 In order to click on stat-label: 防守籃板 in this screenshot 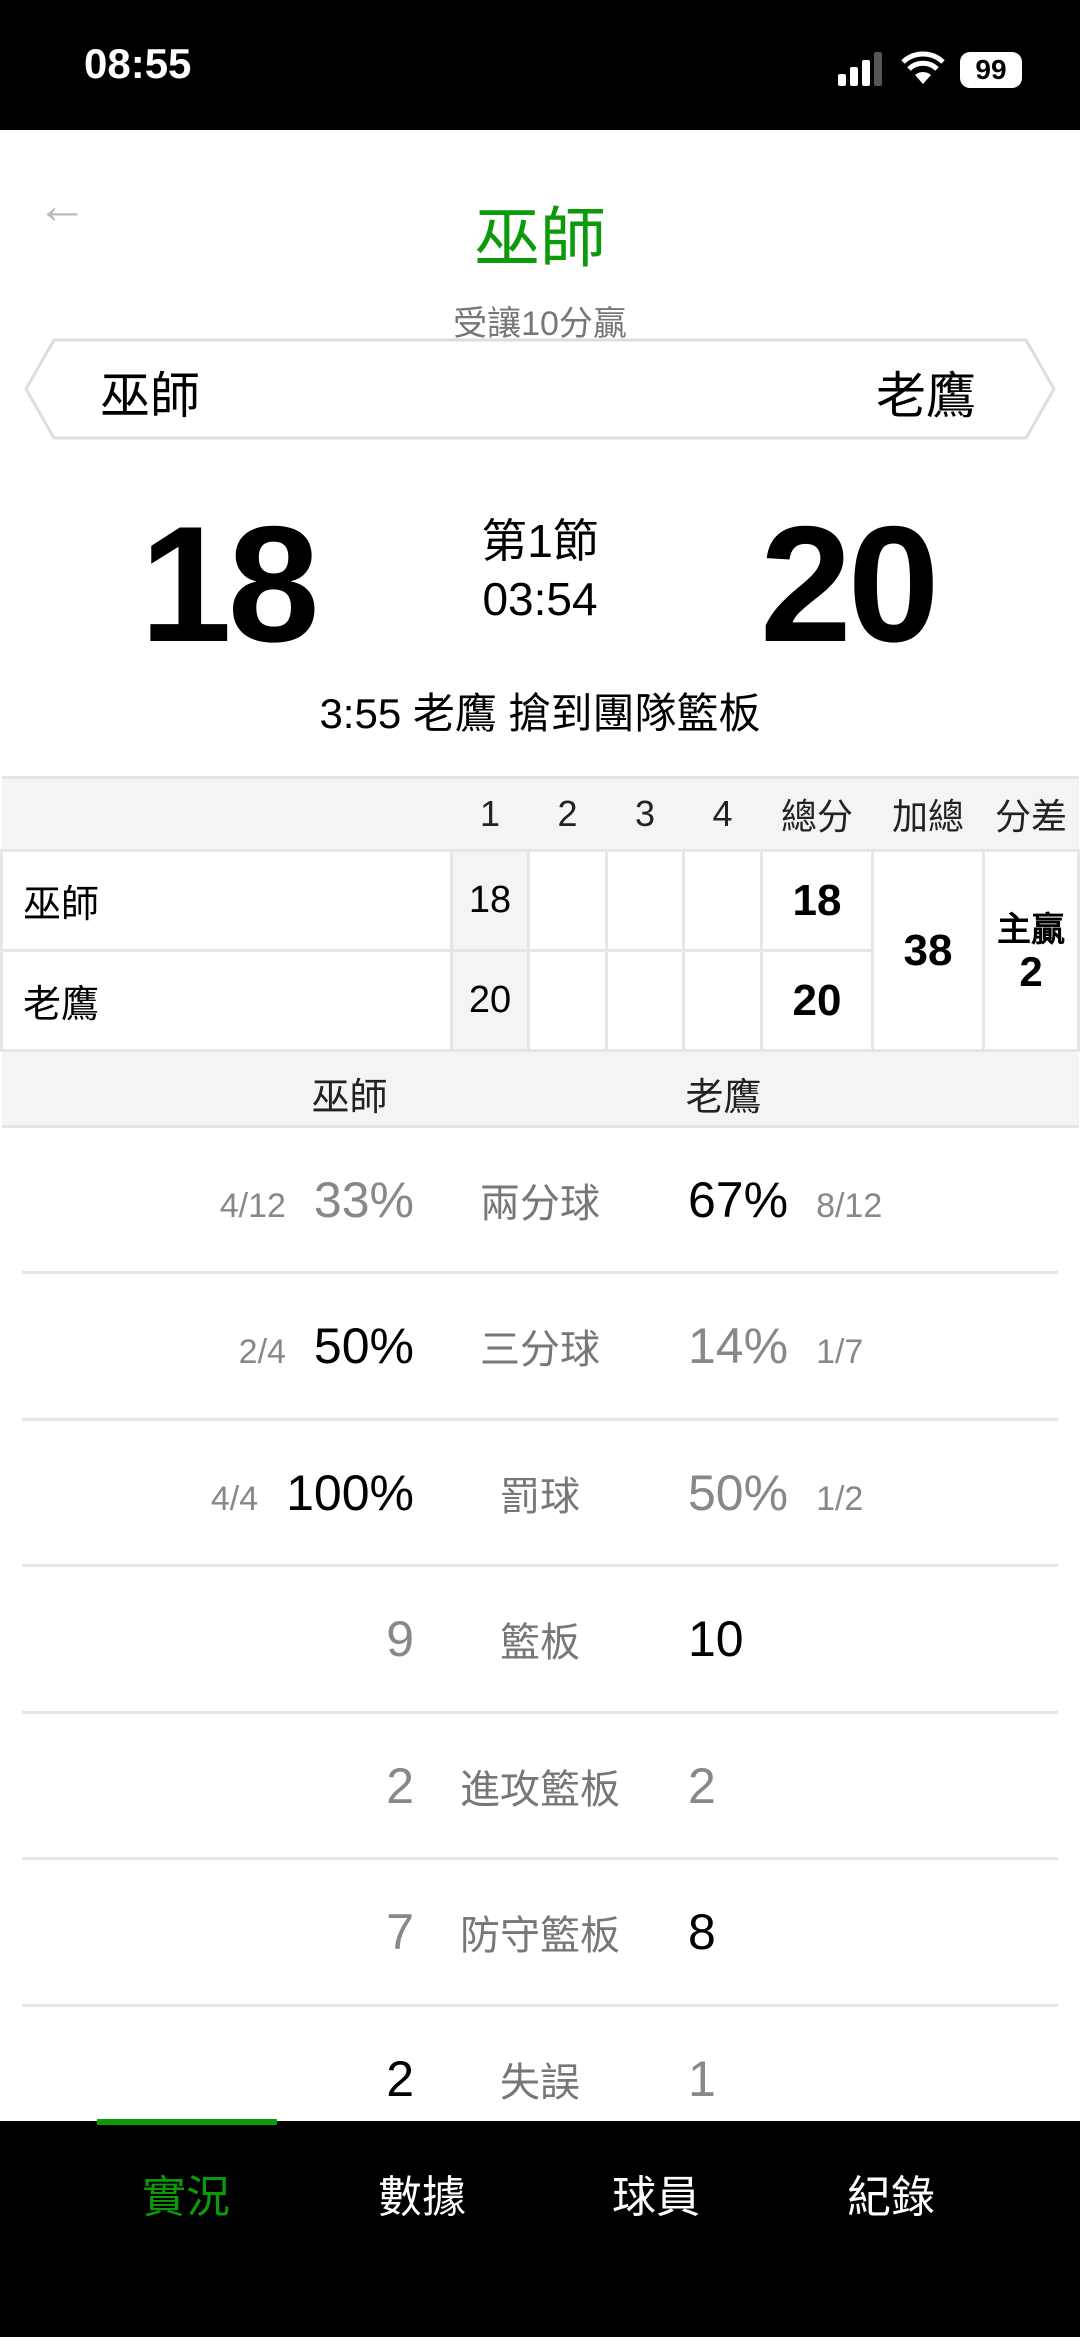, I will do `click(540, 1936)`.